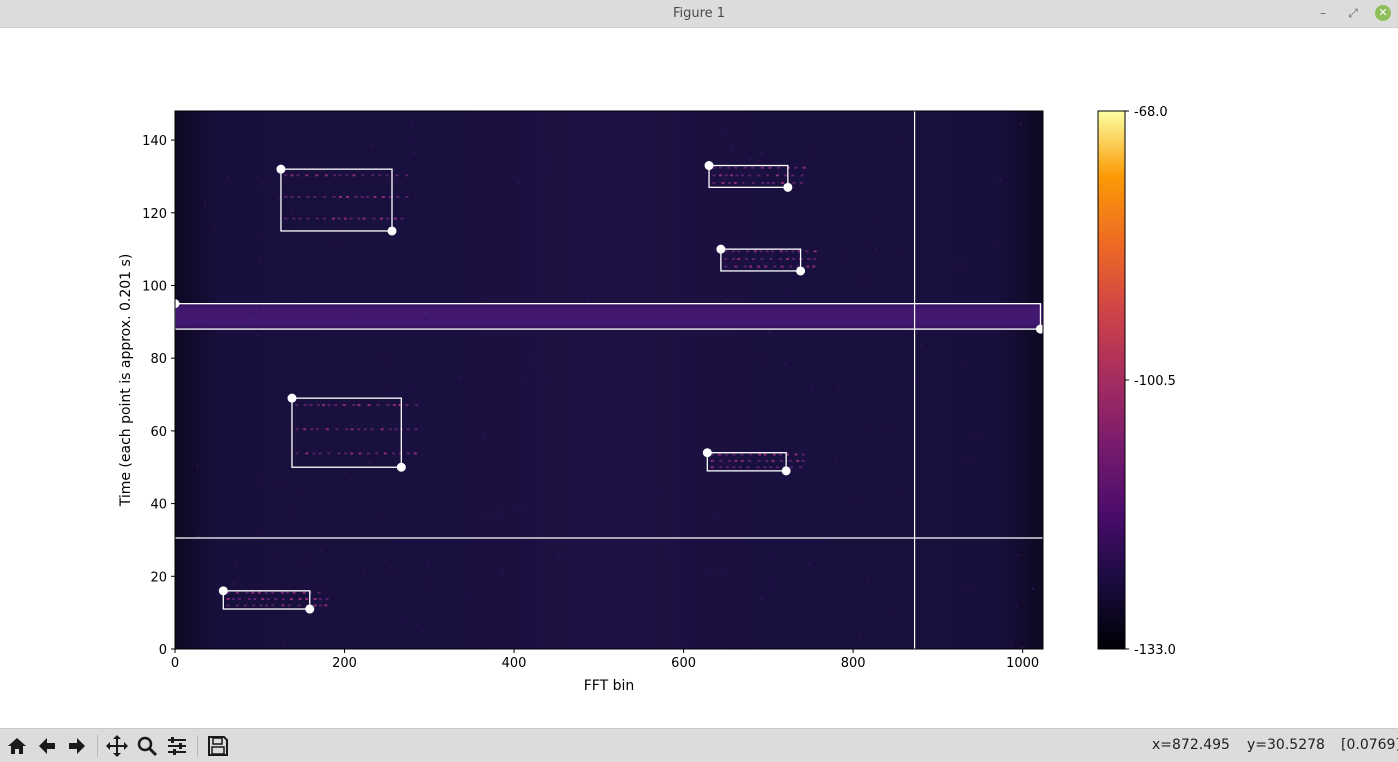 The width and height of the screenshot is (1398, 762). What do you see at coordinates (1151, 112) in the screenshot?
I see `colorbar-tick-label: -68.0` at bounding box center [1151, 112].